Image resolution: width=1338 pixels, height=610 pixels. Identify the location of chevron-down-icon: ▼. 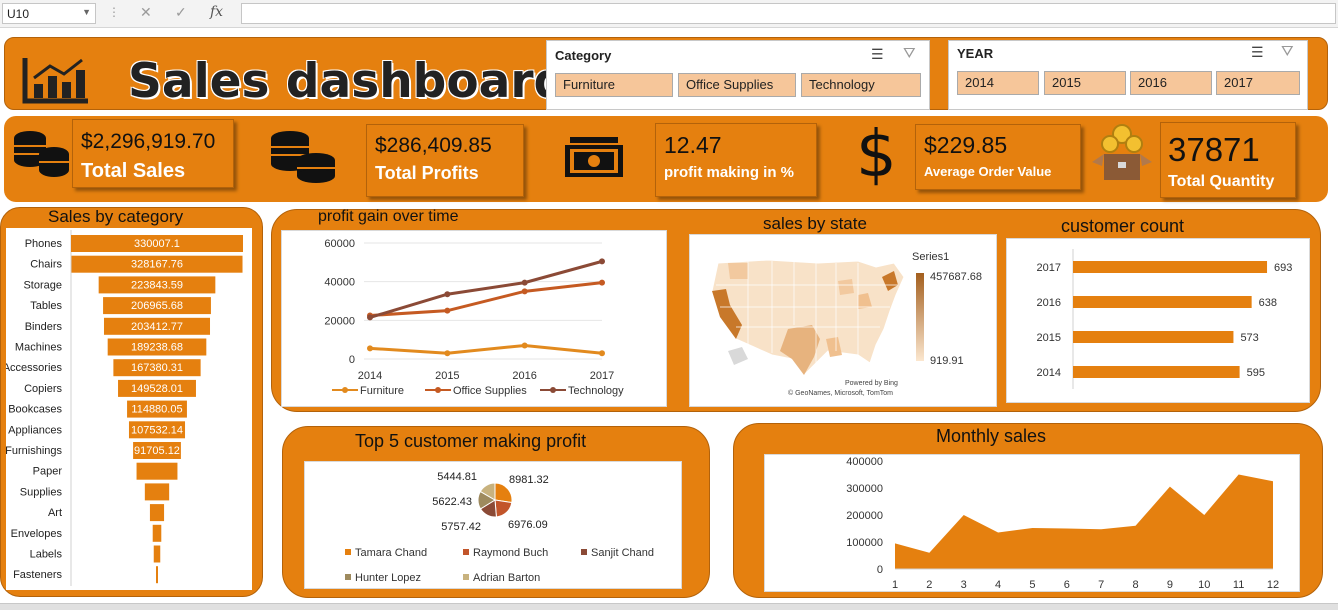
(86, 12).